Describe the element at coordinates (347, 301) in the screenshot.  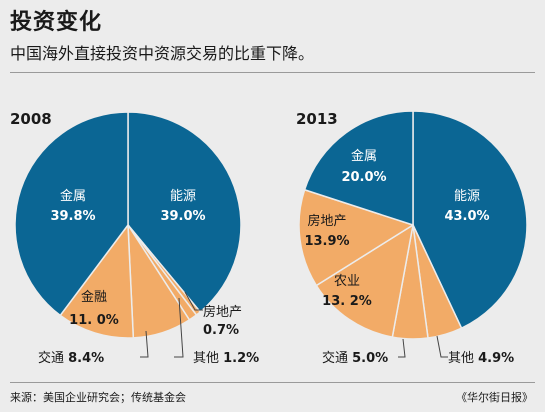
I see `slice-value: 13. 2%` at that location.